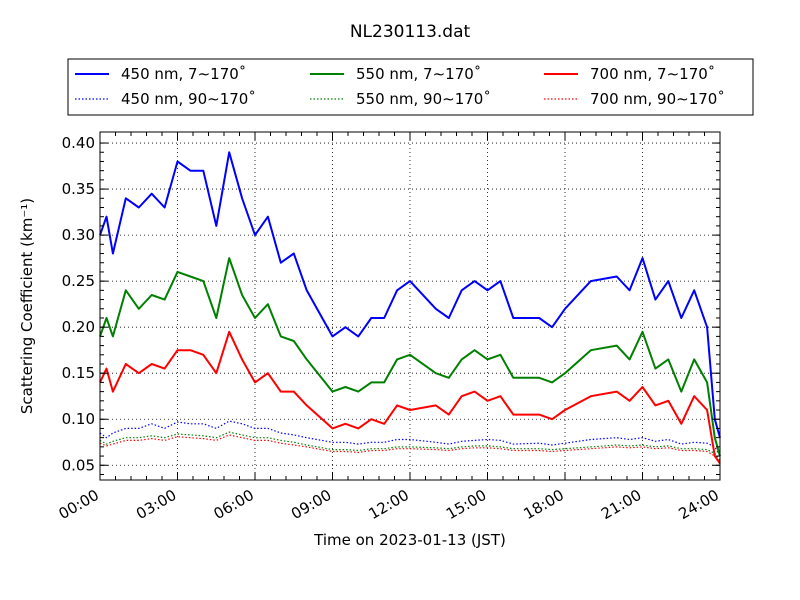 This screenshot has height=600, width=800. Describe the element at coordinates (621, 504) in the screenshot. I see `x-tick-label: 21:00` at that location.